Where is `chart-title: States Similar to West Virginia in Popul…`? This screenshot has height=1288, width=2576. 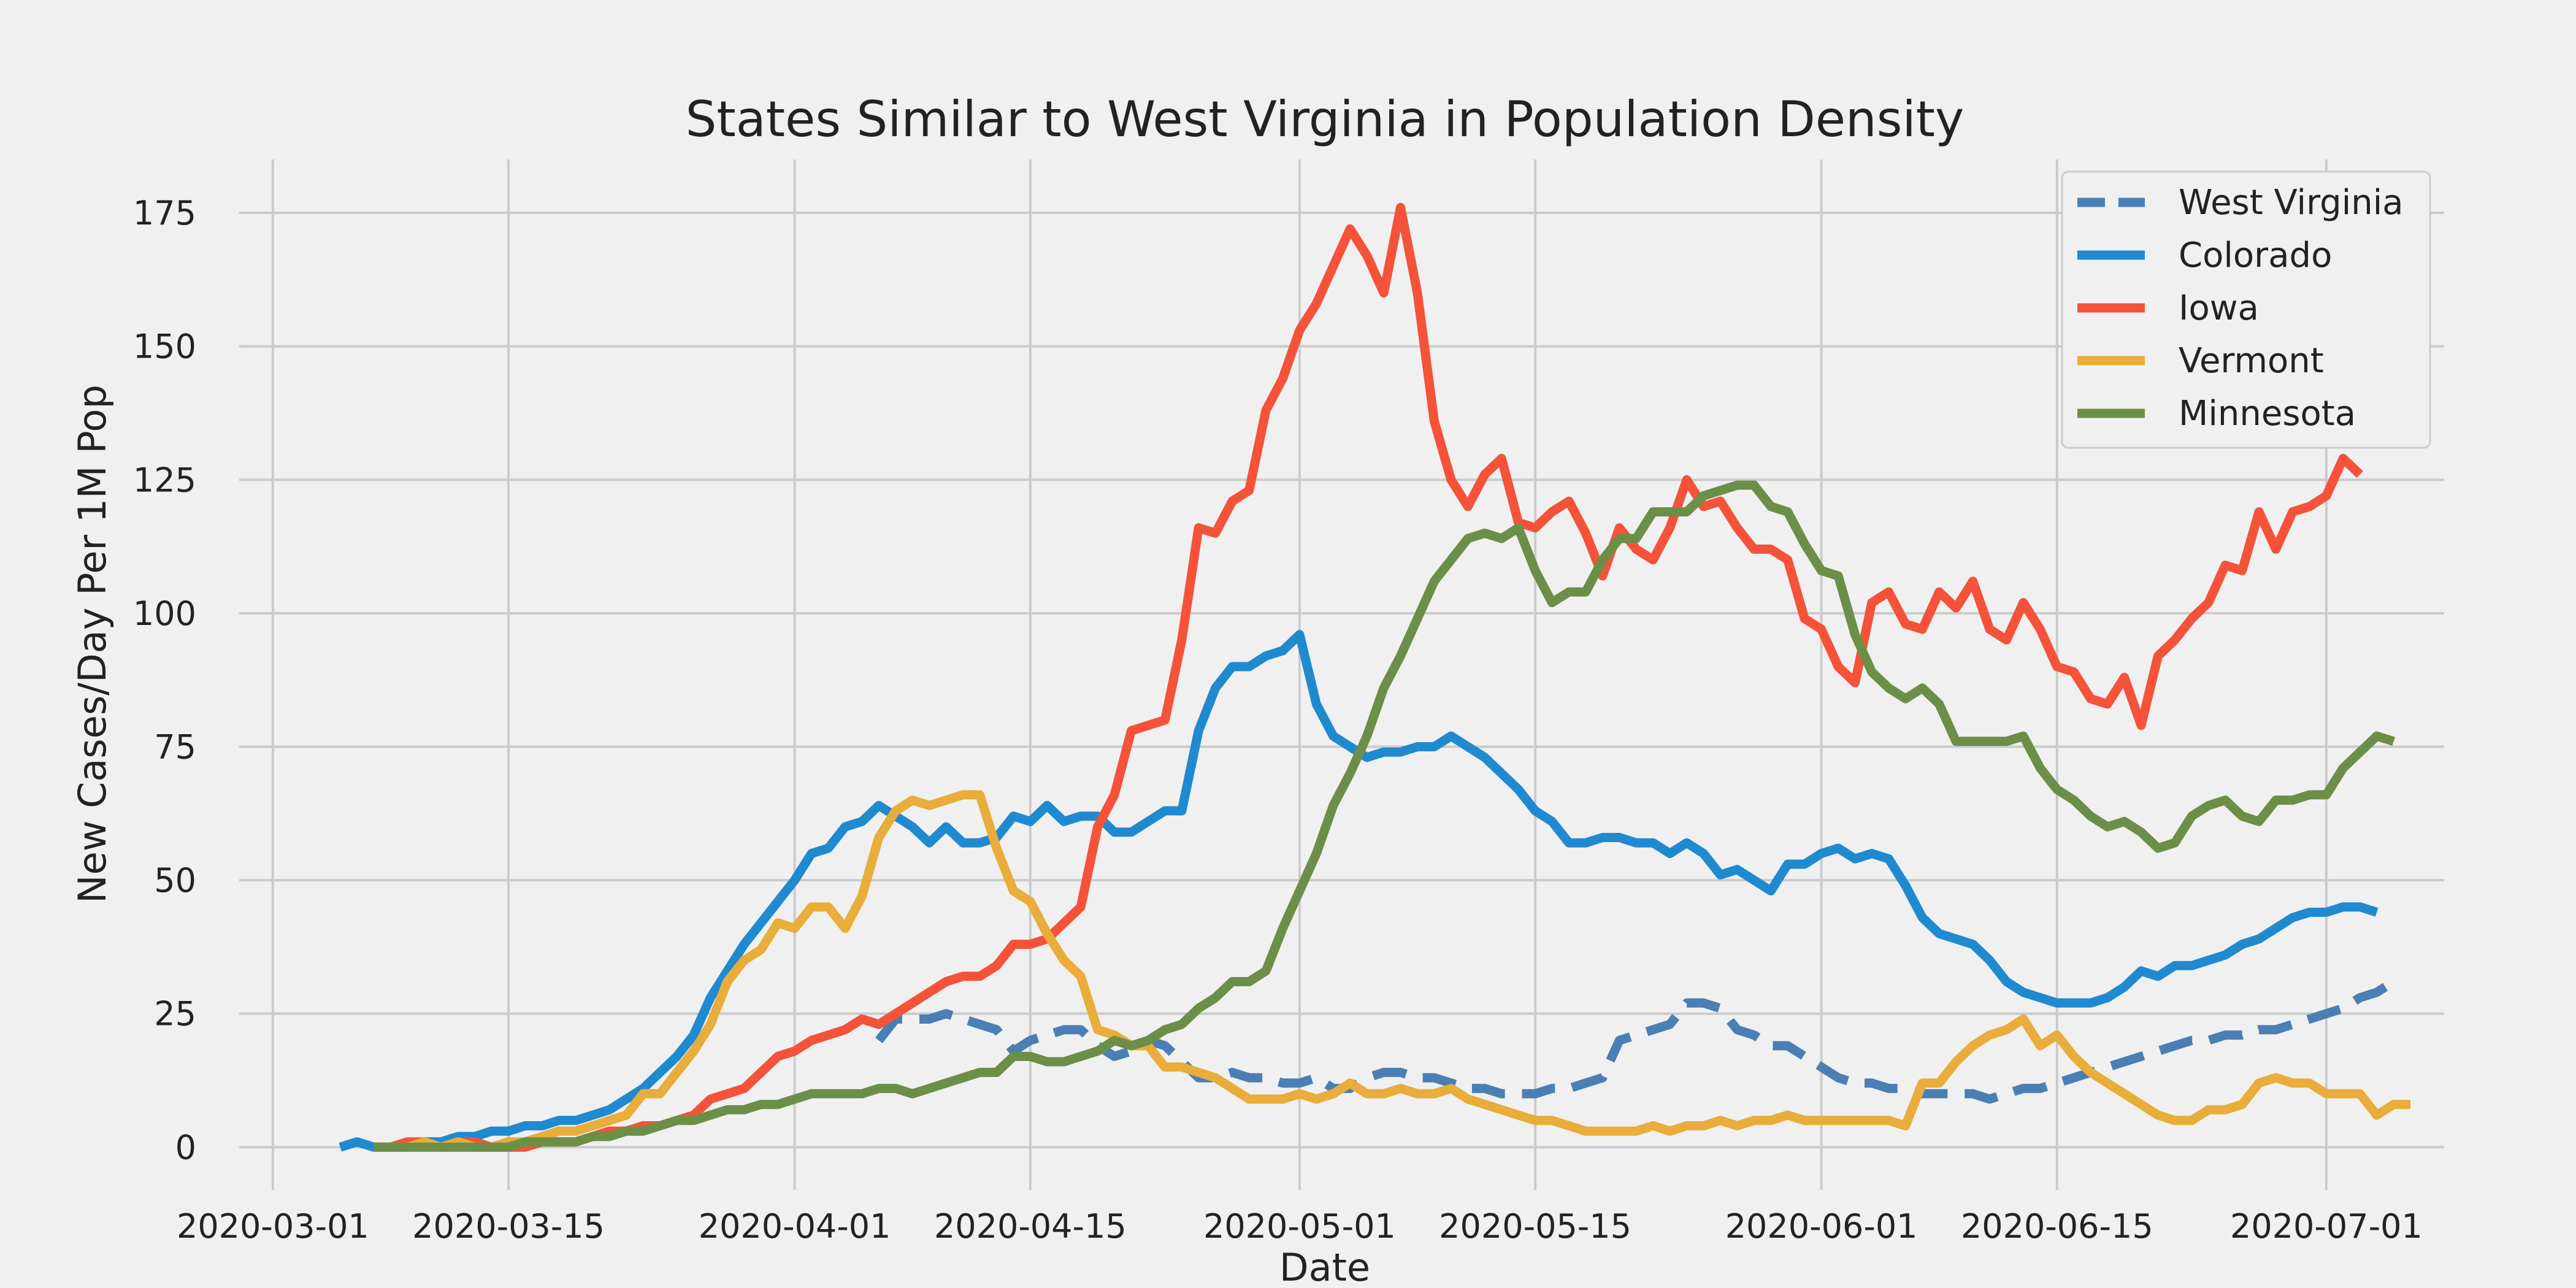
chart-title: States Similar to West Virginia in Popul… is located at coordinates (1325, 119).